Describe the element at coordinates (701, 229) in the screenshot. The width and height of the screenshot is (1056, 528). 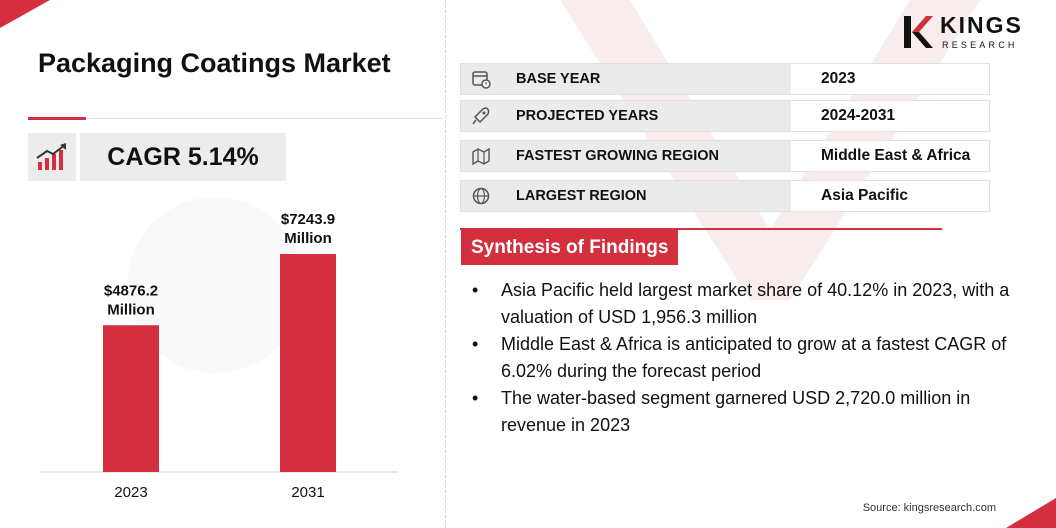
I see `synthesis-rule` at that location.